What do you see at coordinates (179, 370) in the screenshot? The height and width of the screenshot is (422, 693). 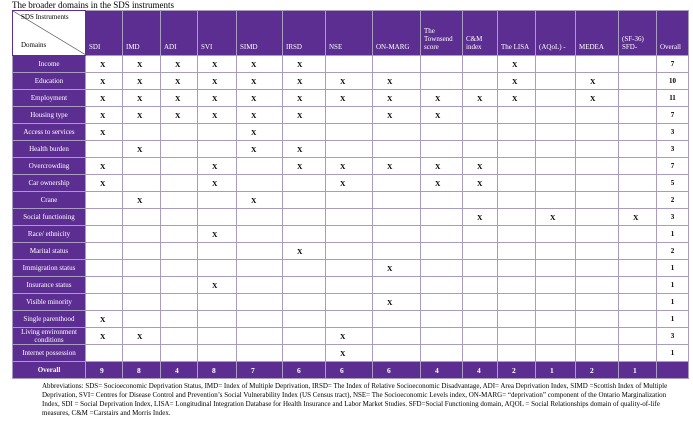 I see `total-cell: 4` at bounding box center [179, 370].